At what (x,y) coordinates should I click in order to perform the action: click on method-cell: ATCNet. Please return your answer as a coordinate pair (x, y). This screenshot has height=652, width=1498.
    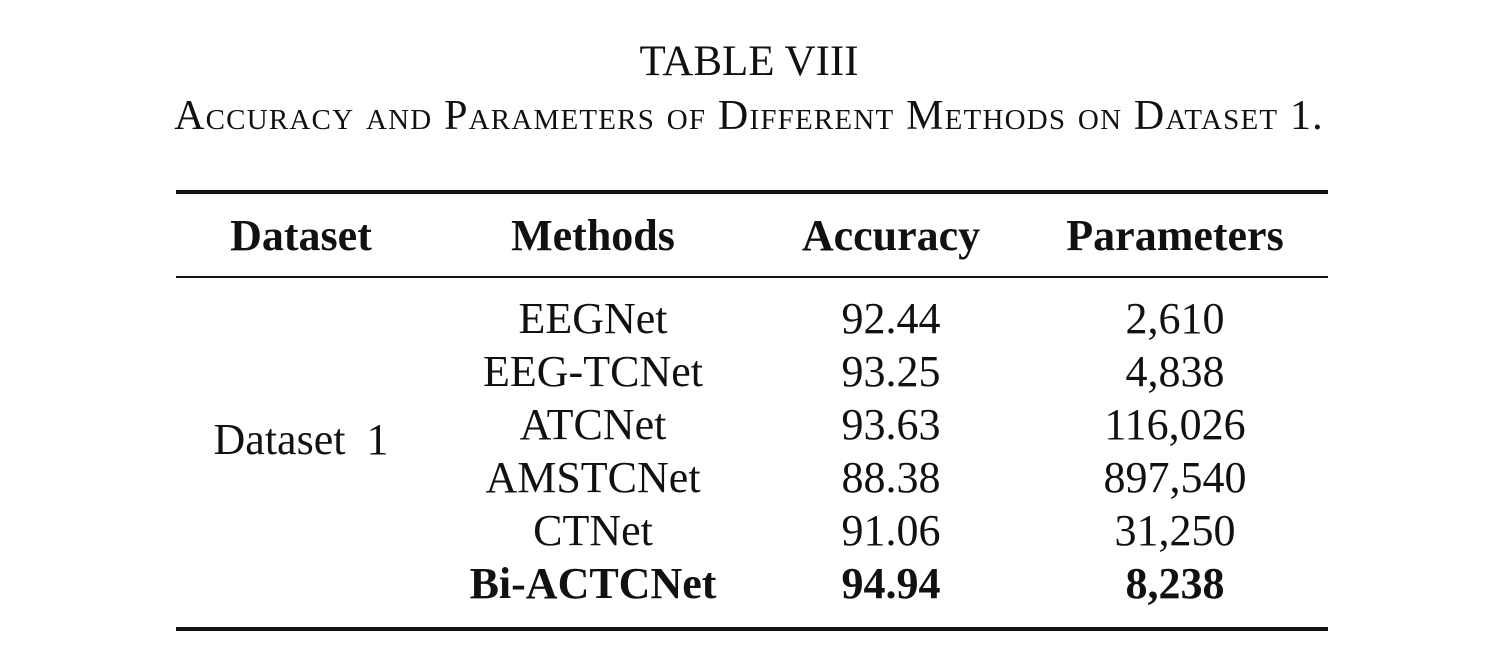
    Looking at the image, I should click on (593, 424).